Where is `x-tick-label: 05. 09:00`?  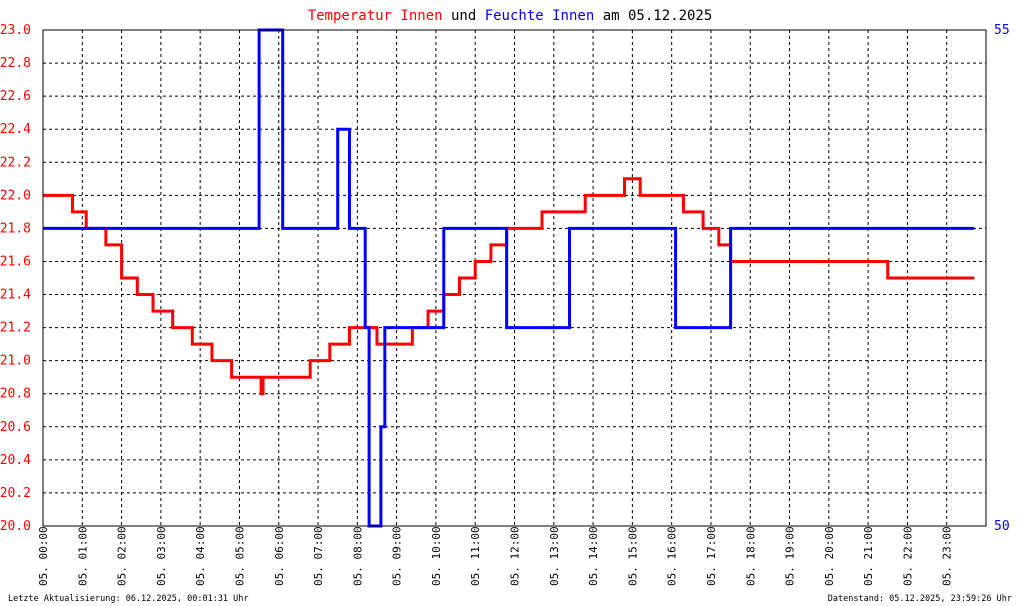 x-tick-label: 05. 09:00 is located at coordinates (397, 556).